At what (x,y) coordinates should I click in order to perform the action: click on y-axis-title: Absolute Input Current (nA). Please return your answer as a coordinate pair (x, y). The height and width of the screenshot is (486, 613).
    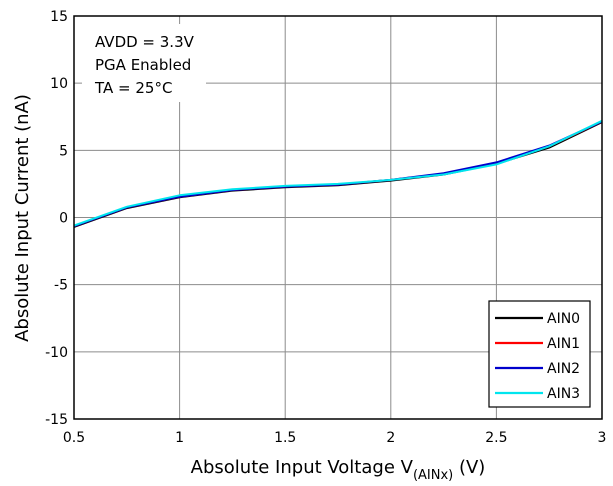
    Looking at the image, I should click on (22, 218).